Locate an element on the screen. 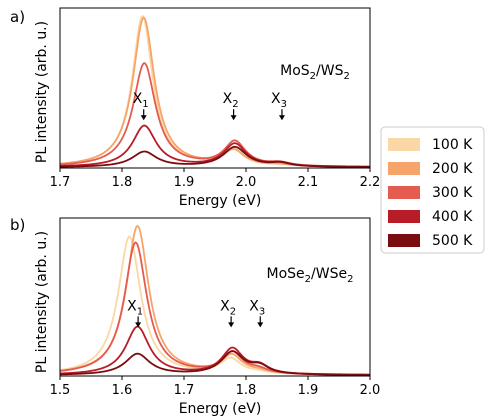  panel-a-x-tick-label: 1.9 is located at coordinates (184, 182).